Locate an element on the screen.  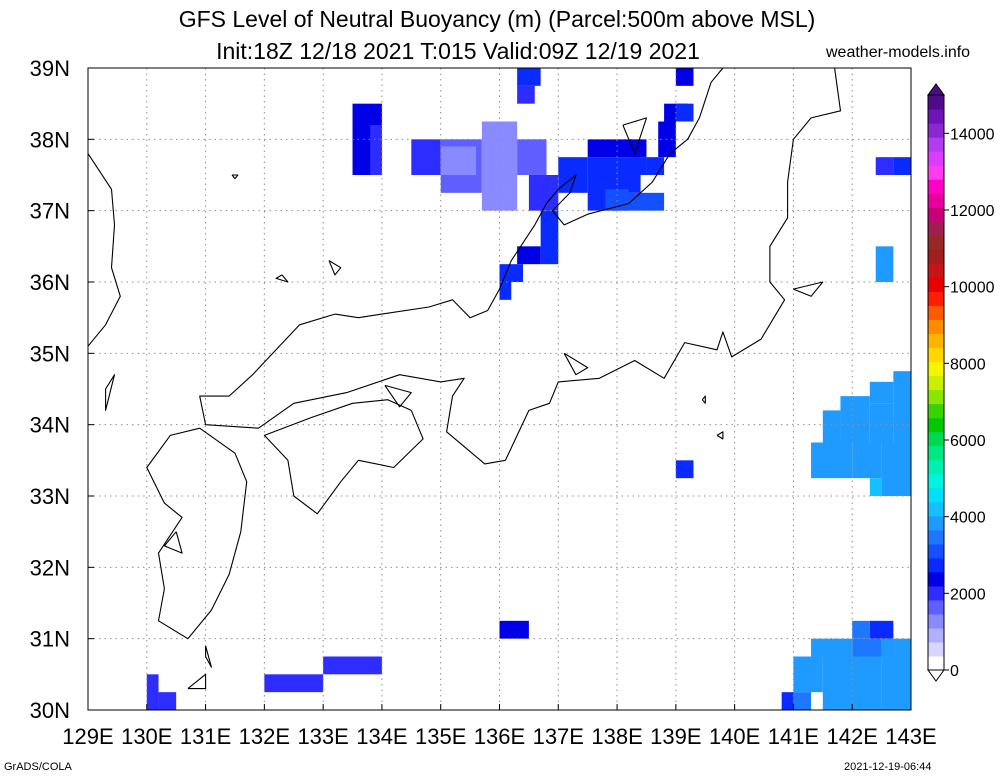
lon-tick-label: 129E is located at coordinates (87, 736).